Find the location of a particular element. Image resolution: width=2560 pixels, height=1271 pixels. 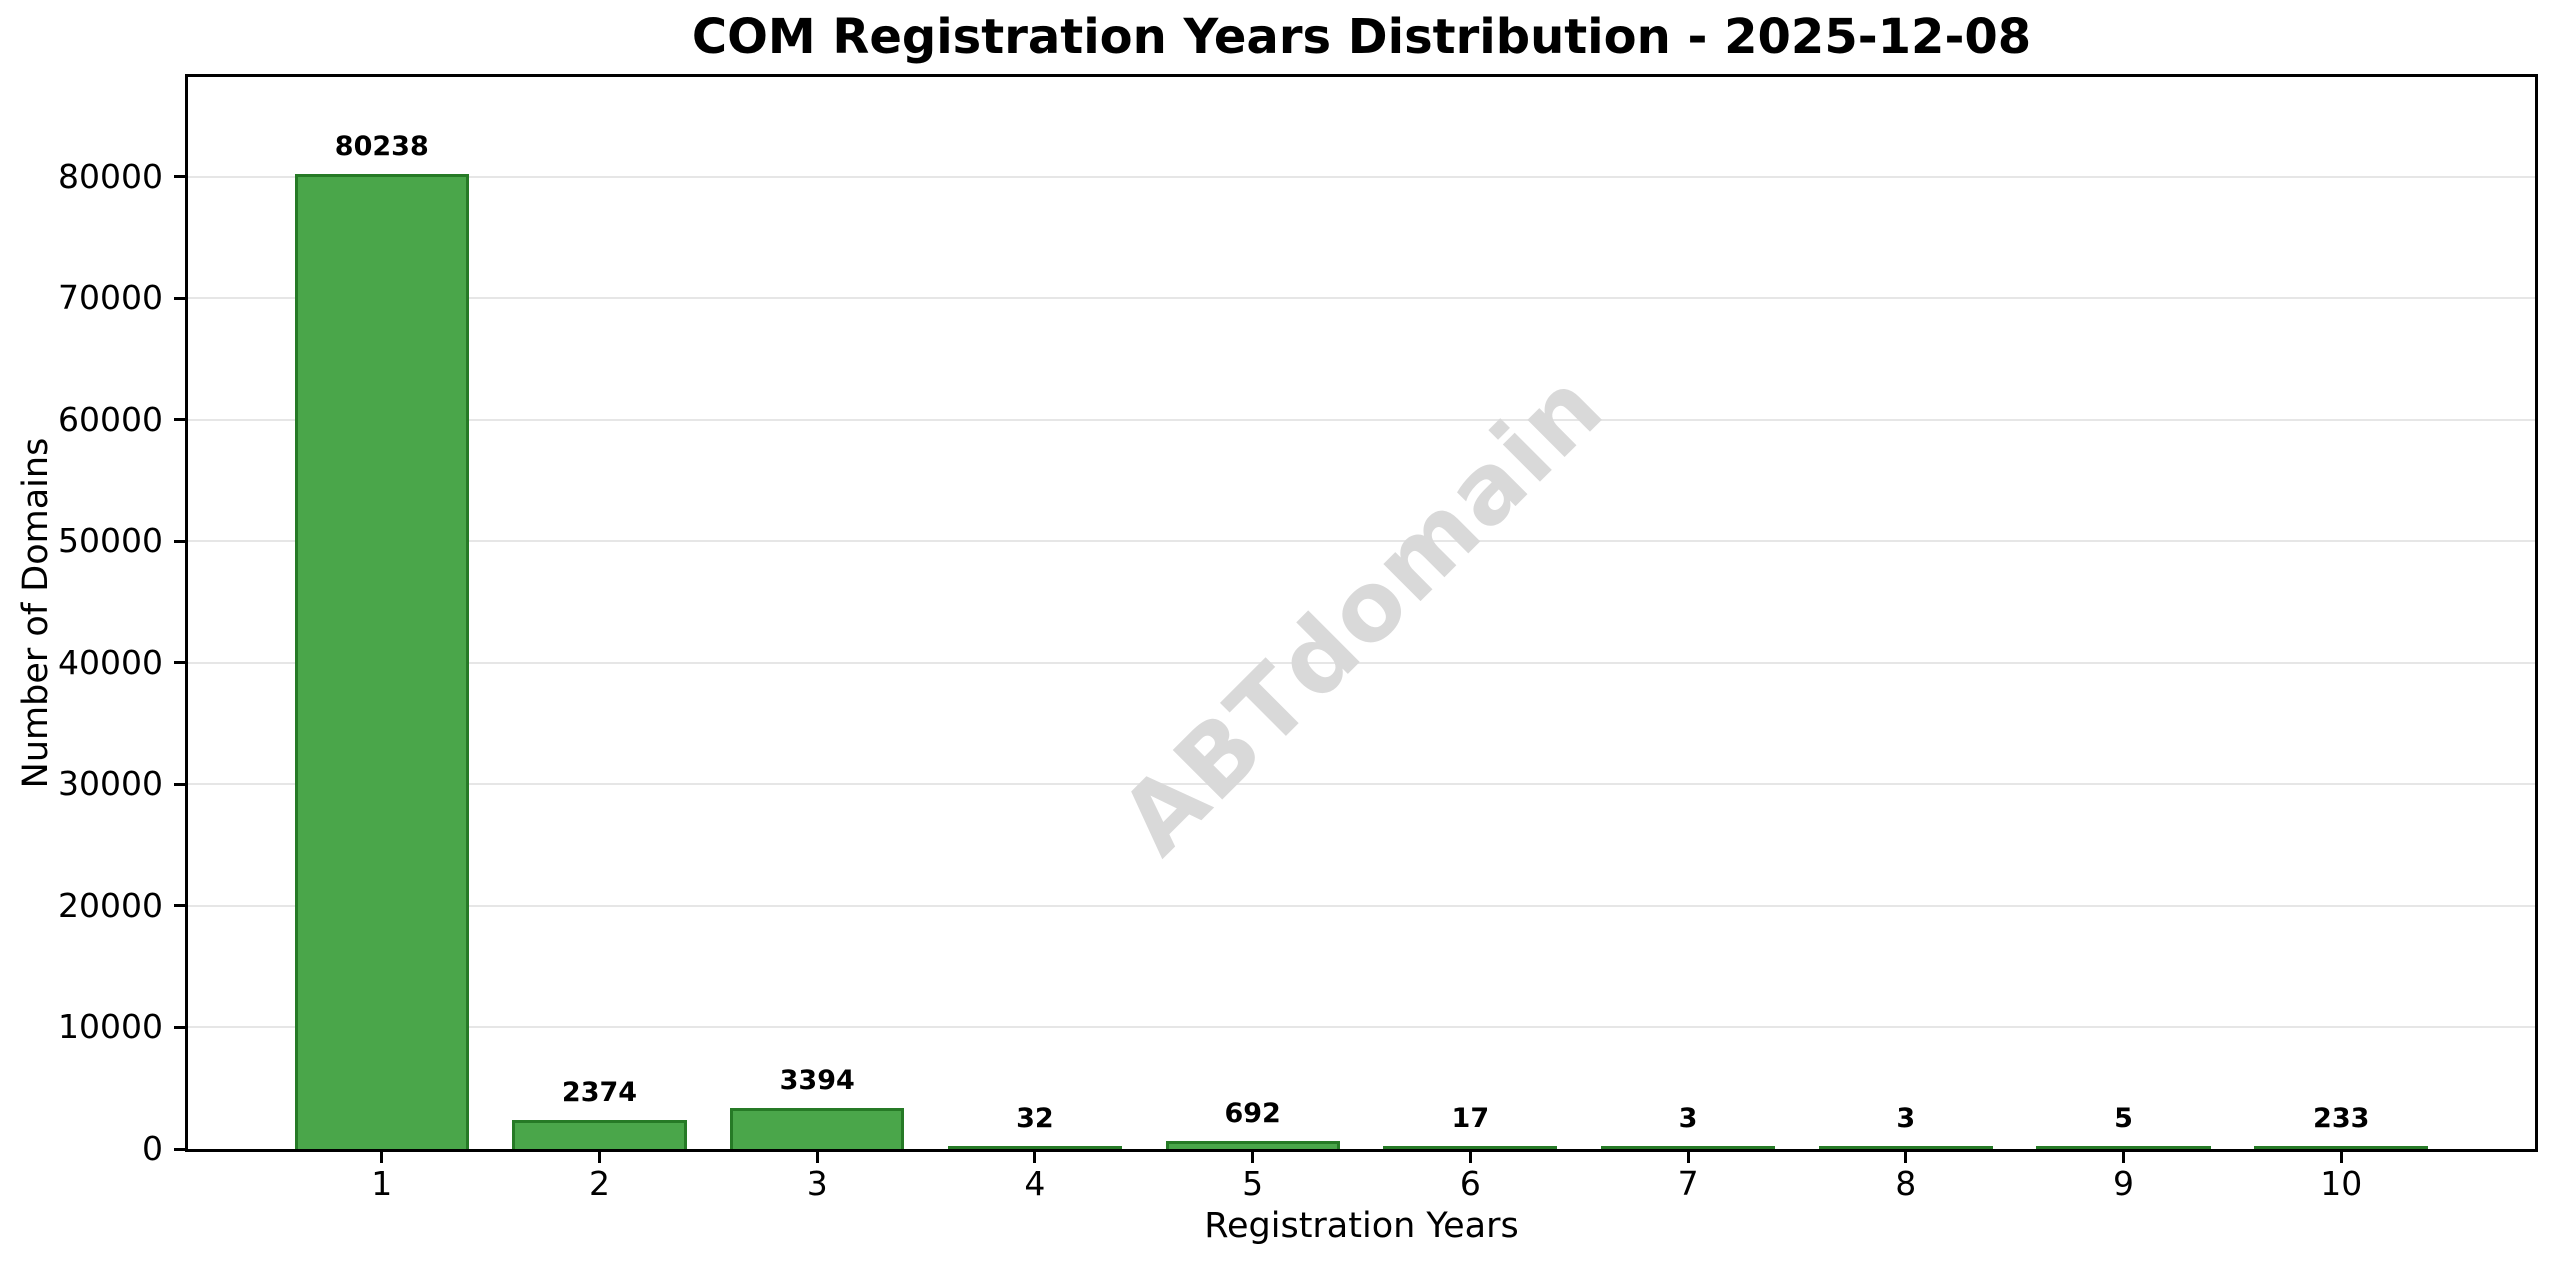

y-tick-label: 0 is located at coordinates (152, 1148).